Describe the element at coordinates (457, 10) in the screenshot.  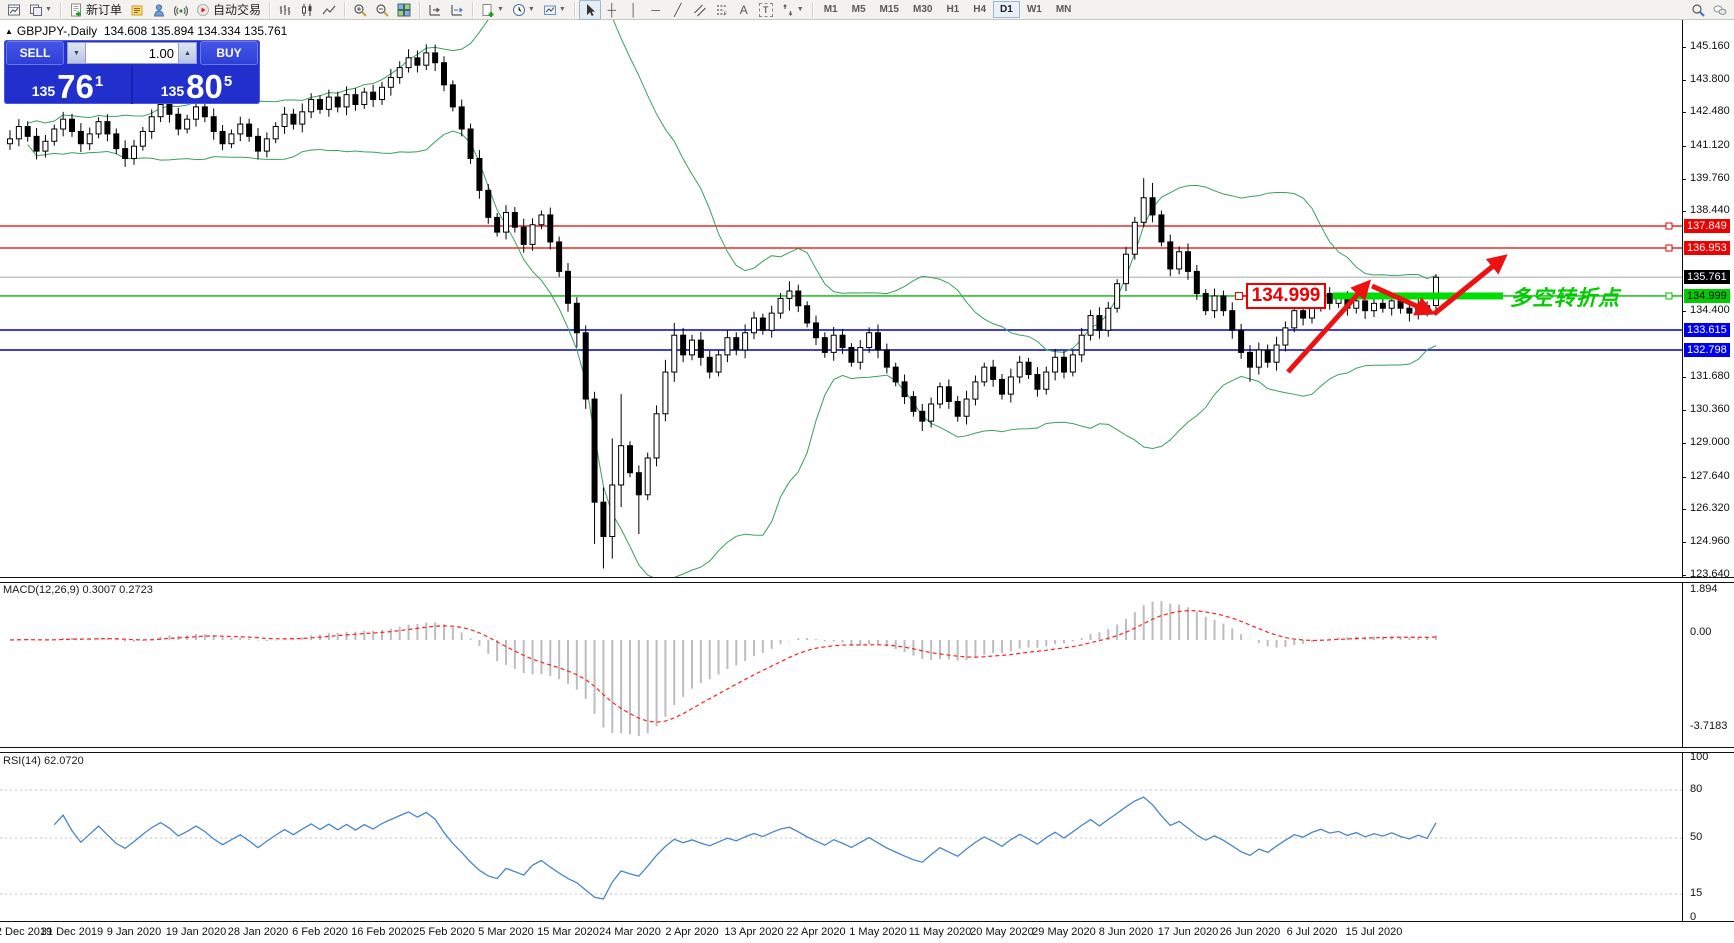
I see `auto-scroll-icon` at that location.